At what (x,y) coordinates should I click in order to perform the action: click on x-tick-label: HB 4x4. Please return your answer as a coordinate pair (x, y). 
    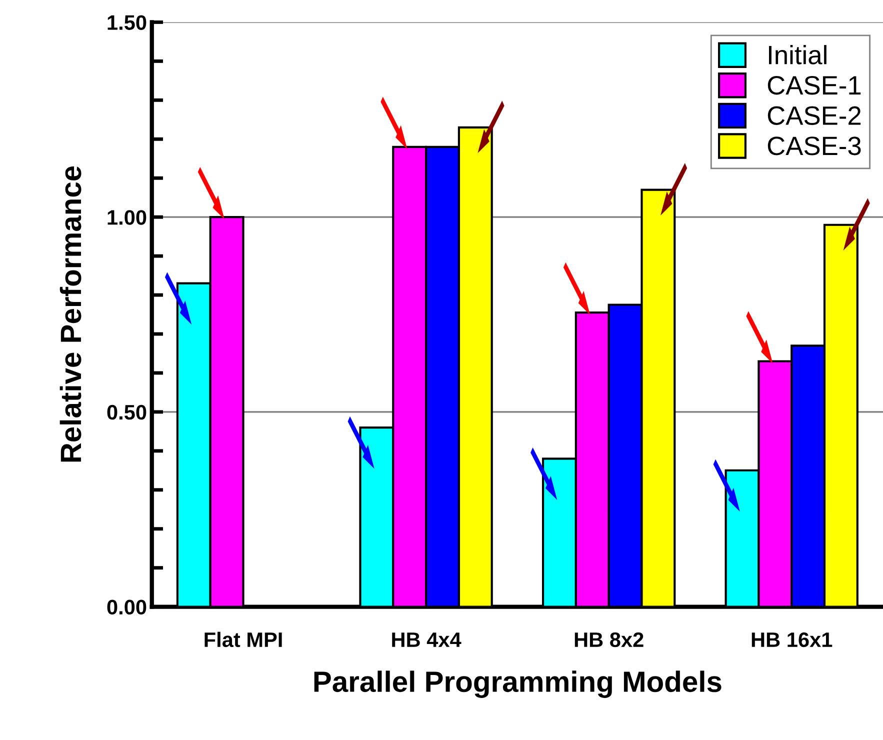
    Looking at the image, I should click on (427, 639).